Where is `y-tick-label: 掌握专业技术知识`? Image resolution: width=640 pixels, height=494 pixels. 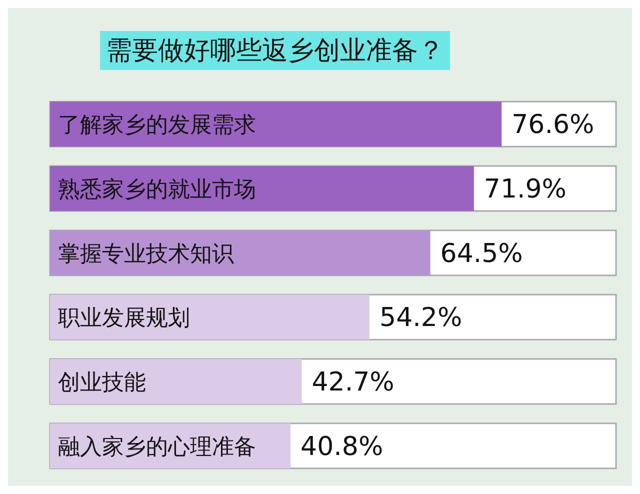 y-tick-label: 掌握专业技术知识 is located at coordinates (146, 254).